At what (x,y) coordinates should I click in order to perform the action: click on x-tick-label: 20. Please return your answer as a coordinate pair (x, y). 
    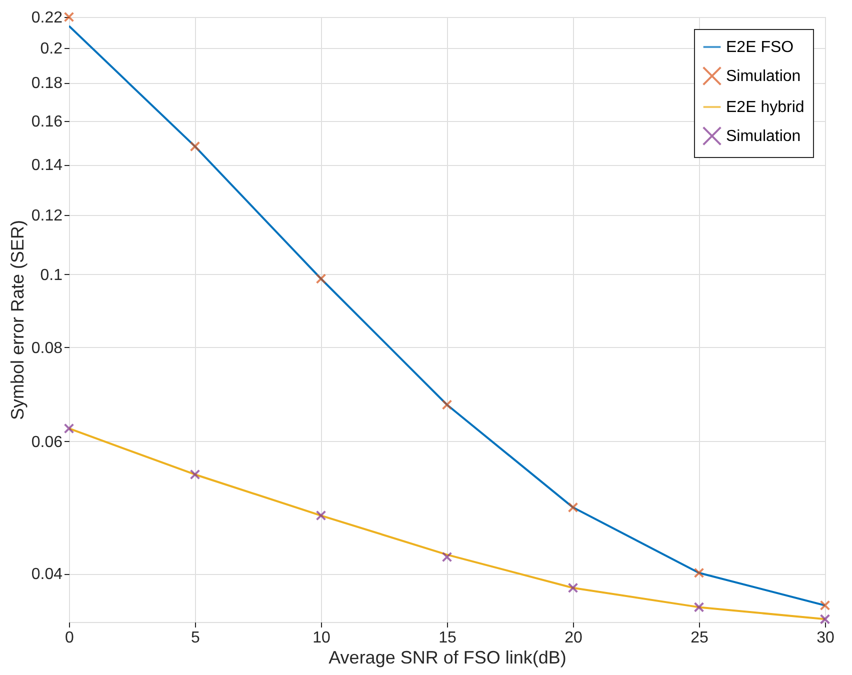
    Looking at the image, I should click on (573, 638).